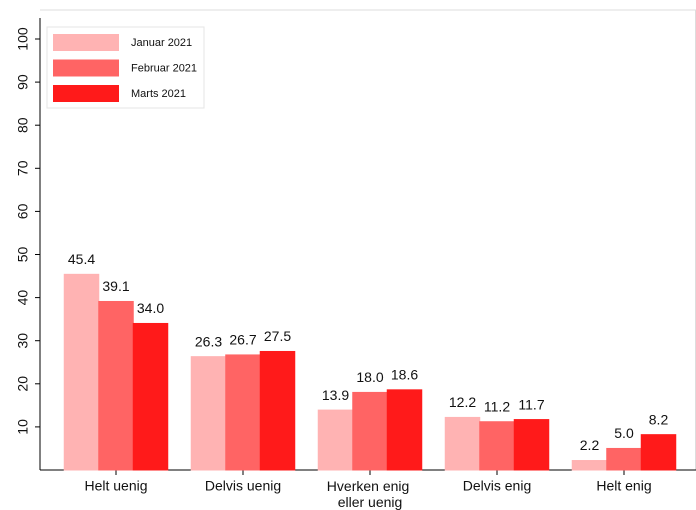 This screenshot has height=510, width=696. Describe the element at coordinates (23, 255) in the screenshot. I see `y-tick-label: 50` at that location.